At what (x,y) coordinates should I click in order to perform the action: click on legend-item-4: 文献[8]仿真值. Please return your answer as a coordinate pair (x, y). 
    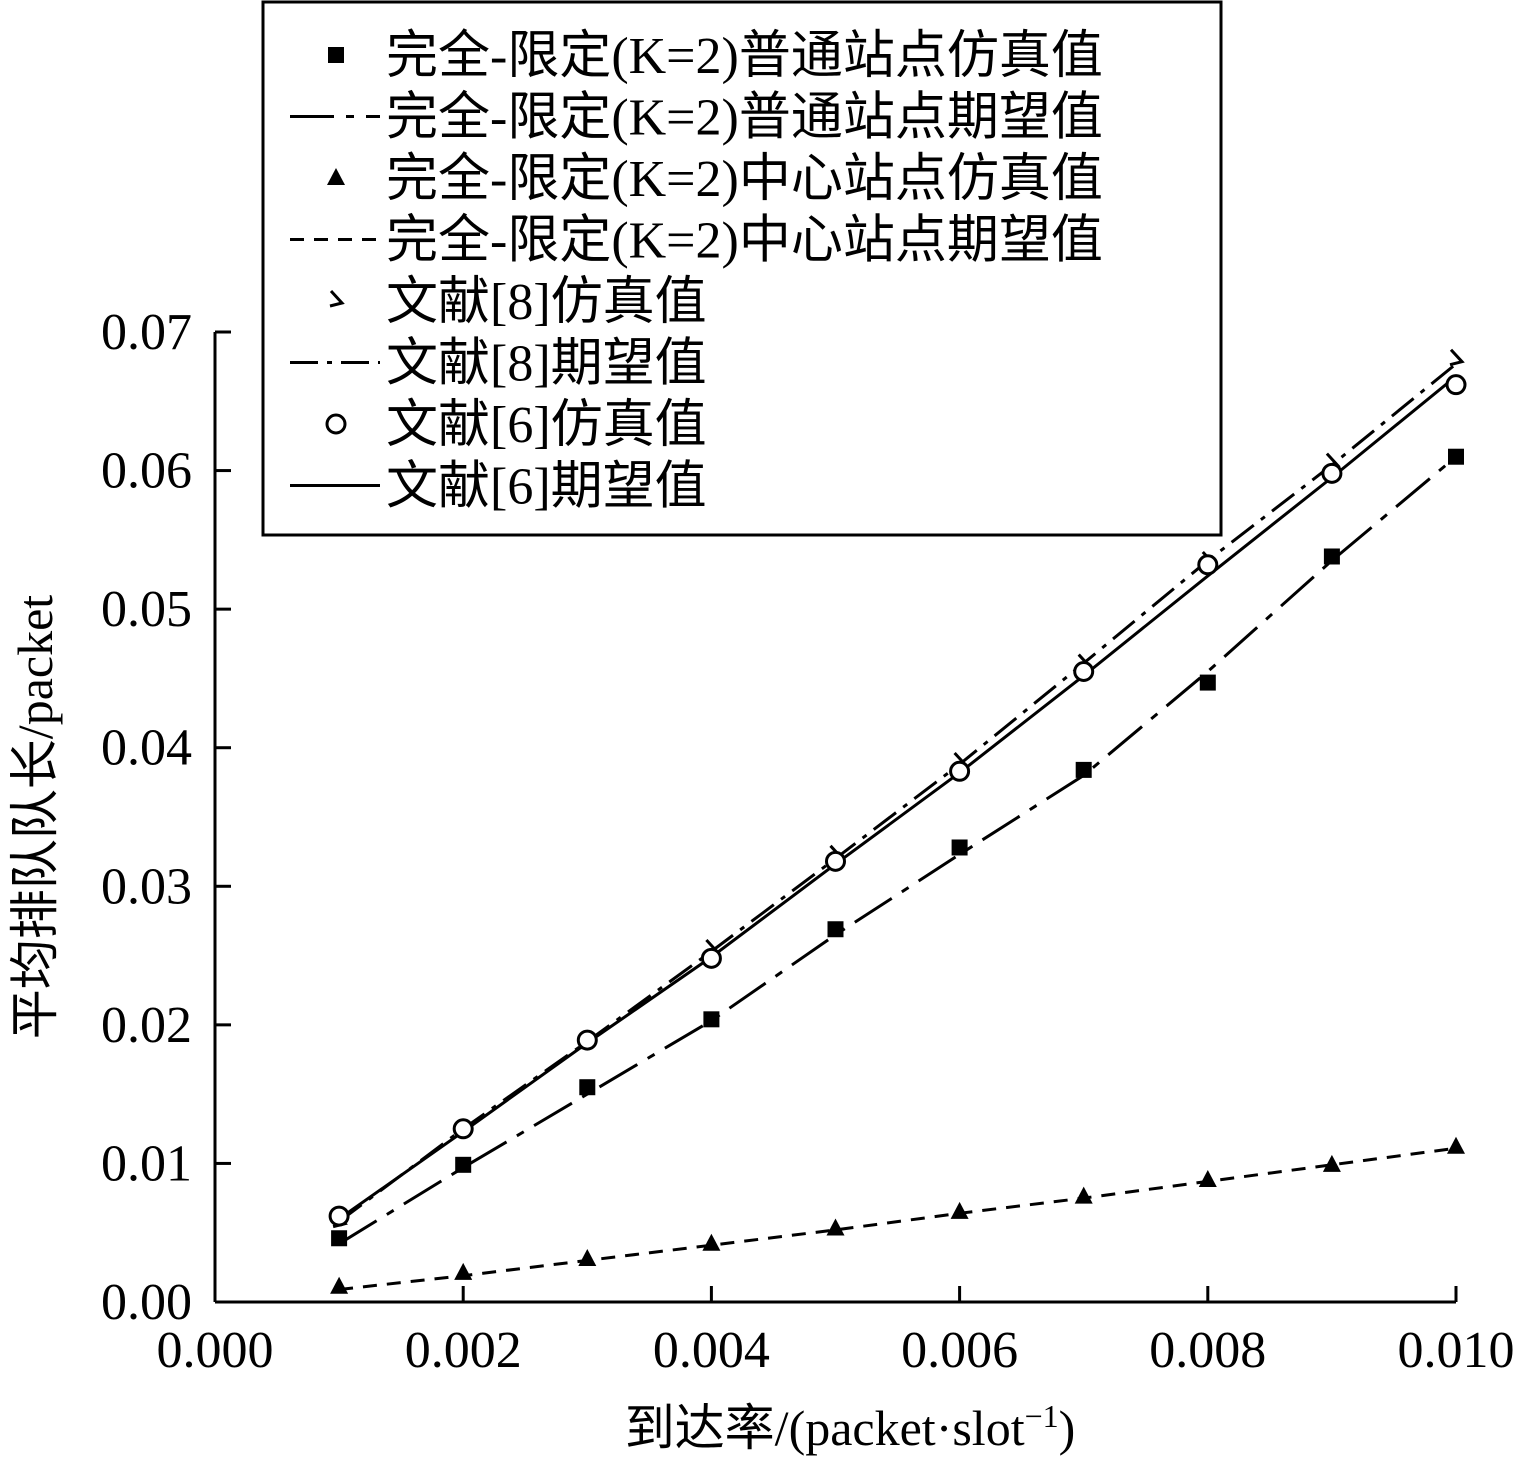
    Looking at the image, I should click on (518, 302).